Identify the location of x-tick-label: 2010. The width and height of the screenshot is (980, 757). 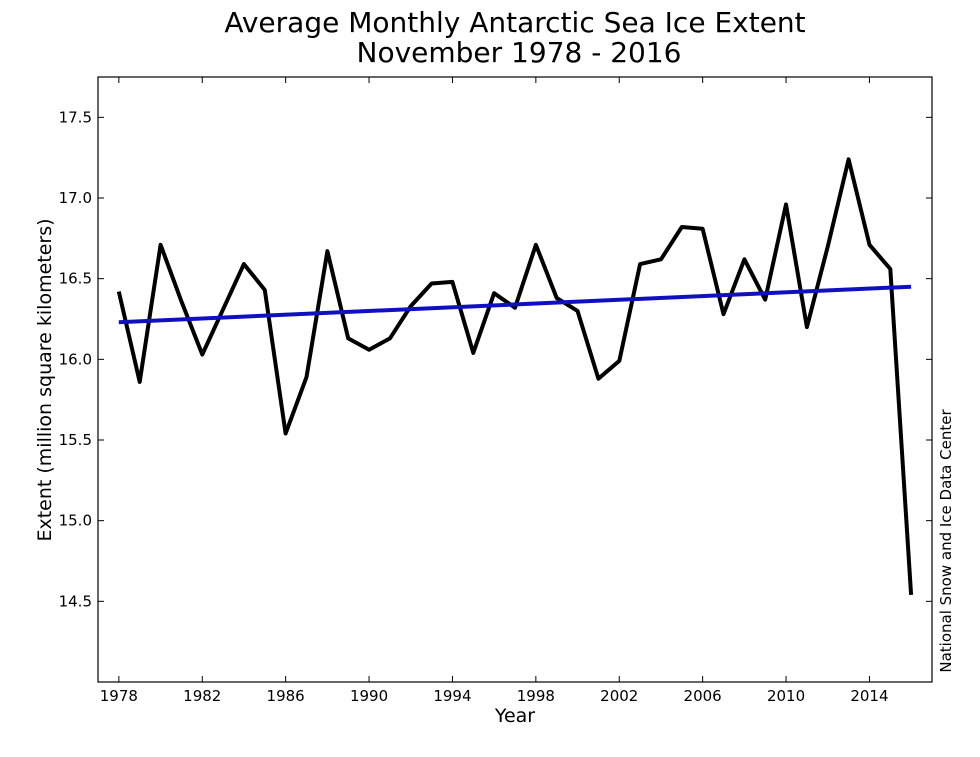
(786, 696).